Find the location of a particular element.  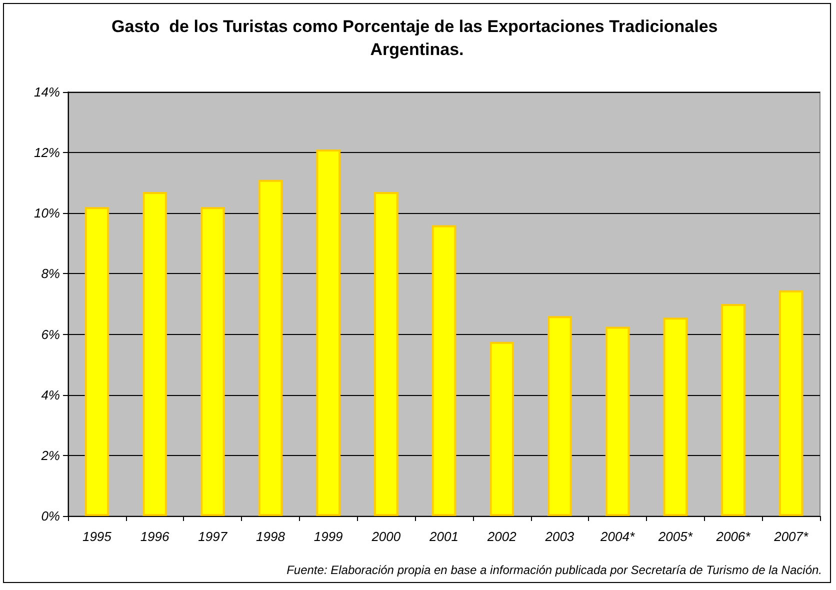

x-tick-label: 2002 is located at coordinates (502, 536).